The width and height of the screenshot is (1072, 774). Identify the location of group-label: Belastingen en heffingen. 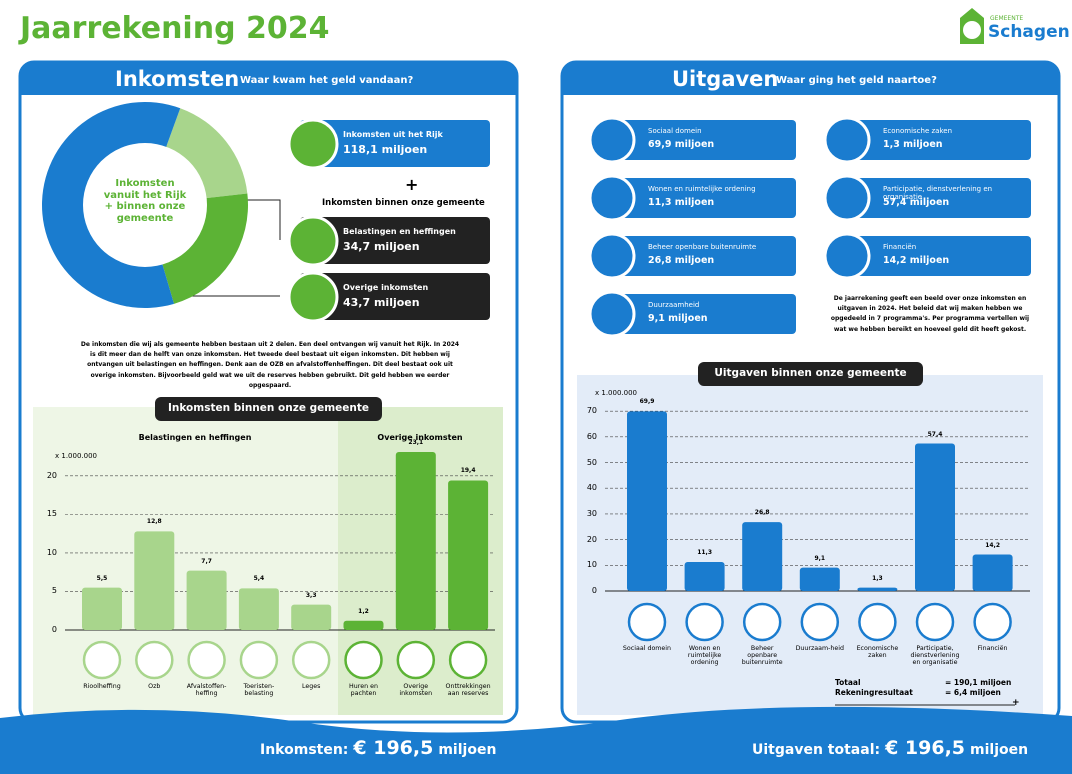
(195, 437).